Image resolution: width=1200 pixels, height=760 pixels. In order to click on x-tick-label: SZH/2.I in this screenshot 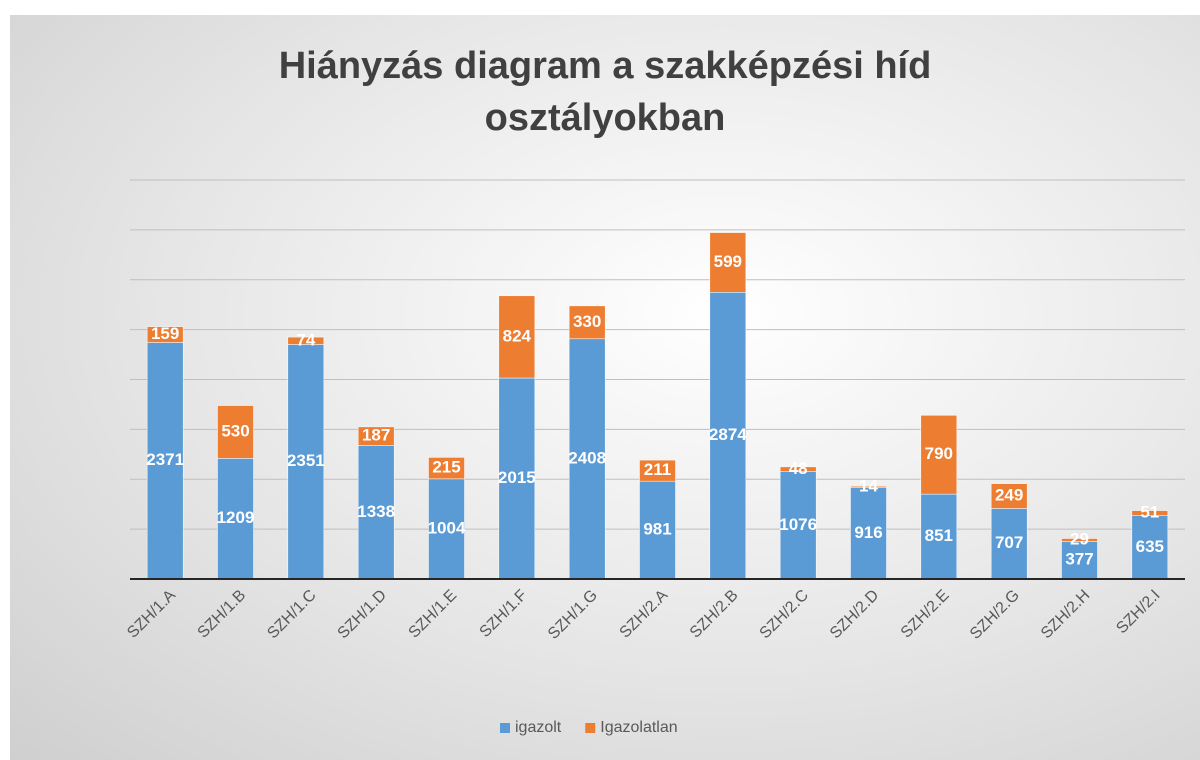, I will do `click(1138, 612)`.